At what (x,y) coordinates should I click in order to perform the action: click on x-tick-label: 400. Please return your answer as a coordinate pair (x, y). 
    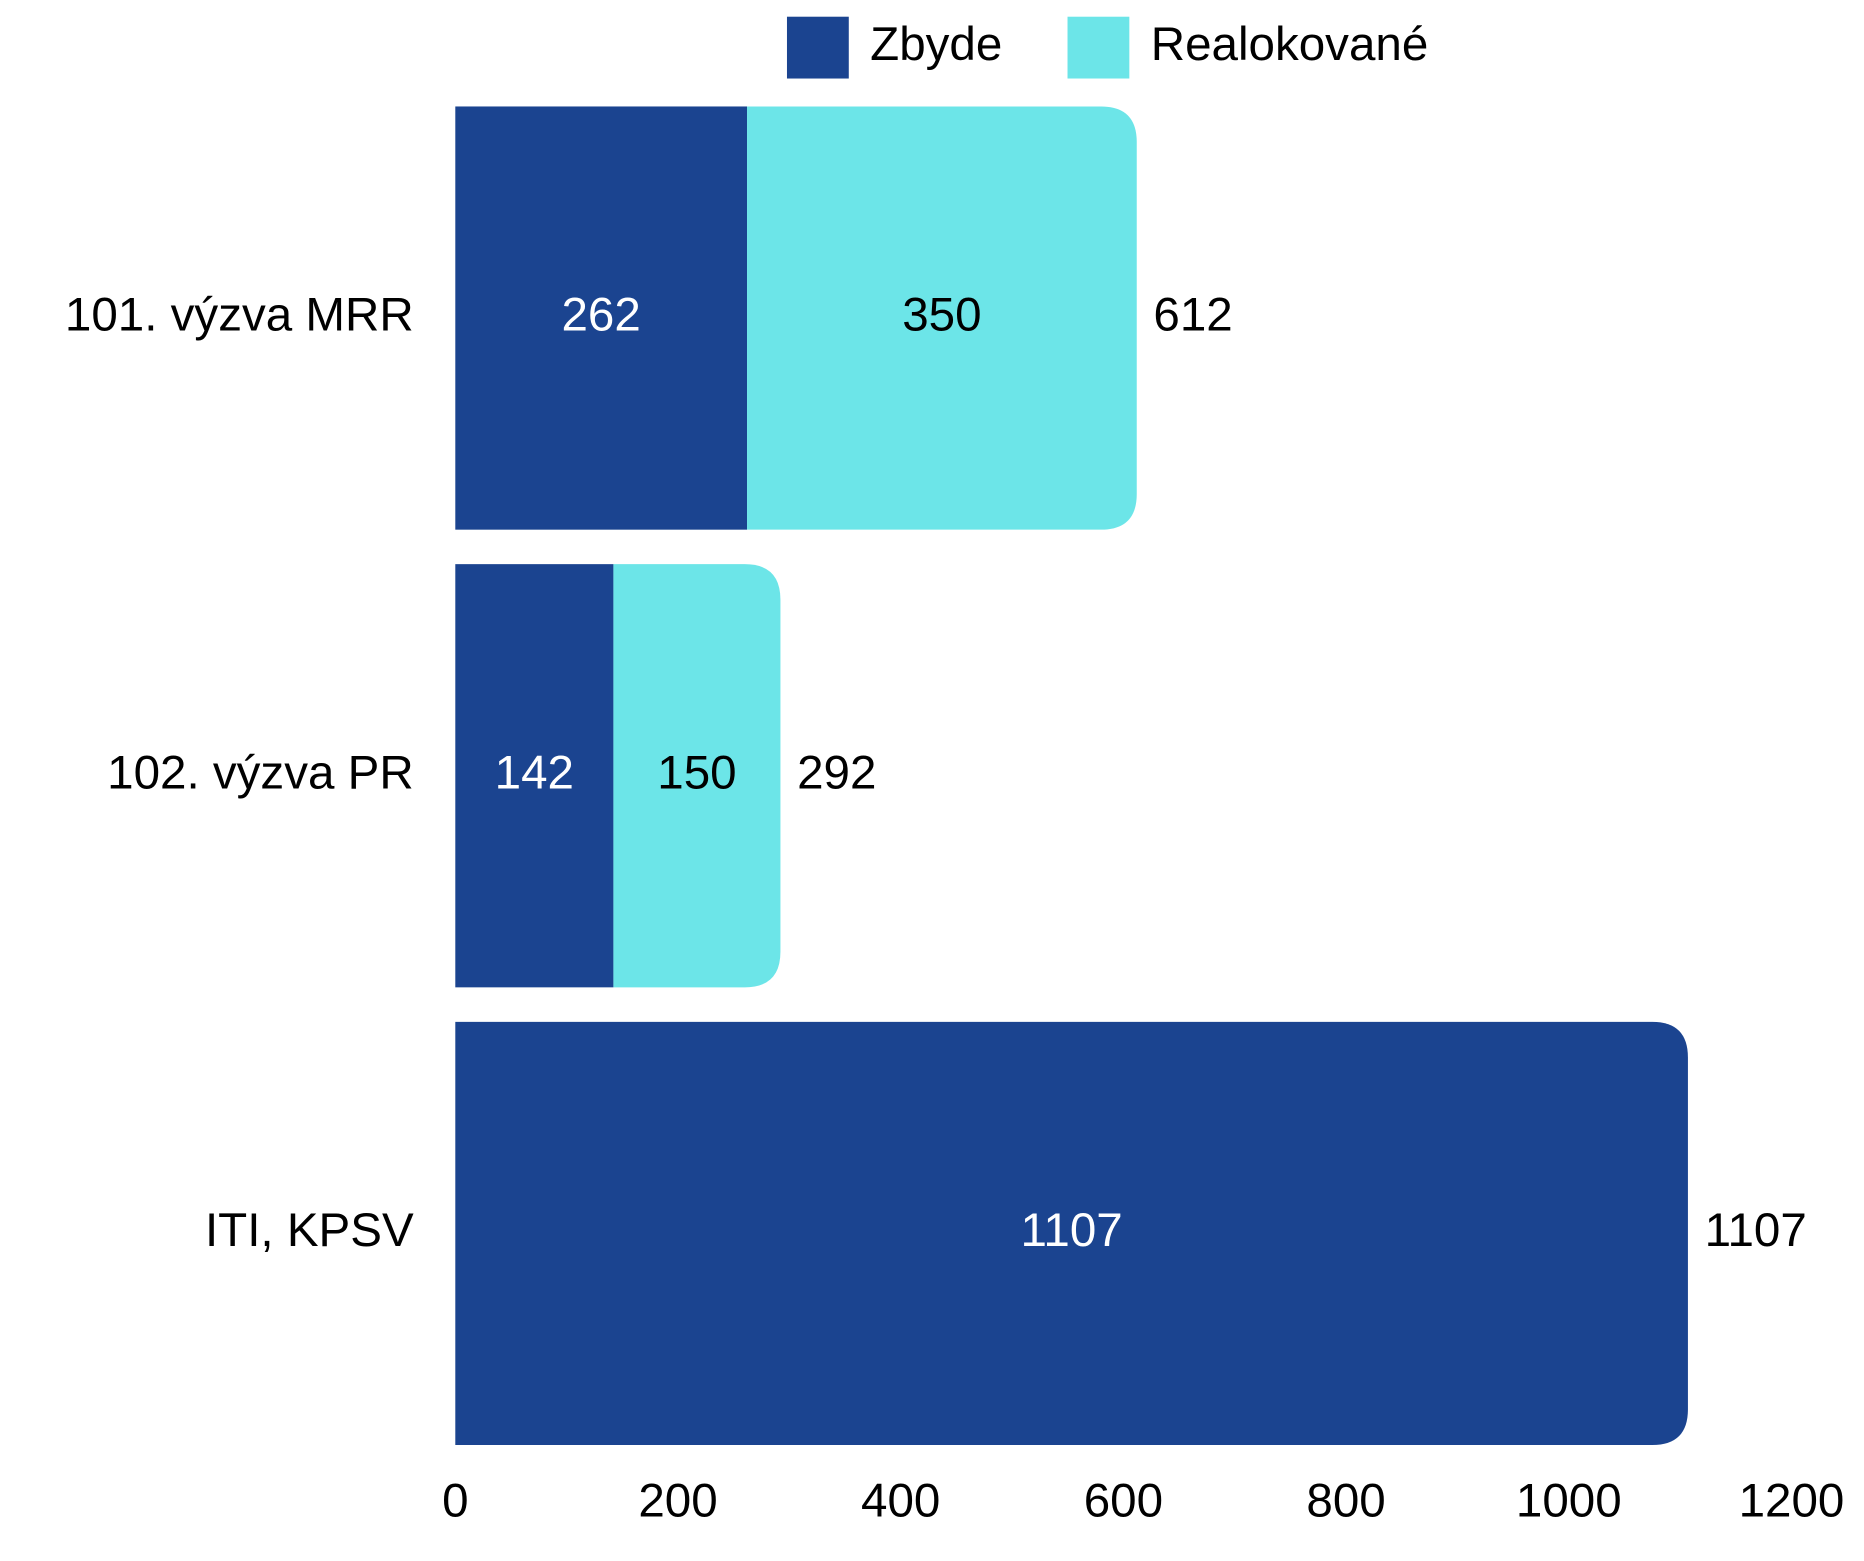
    Looking at the image, I should click on (900, 1500).